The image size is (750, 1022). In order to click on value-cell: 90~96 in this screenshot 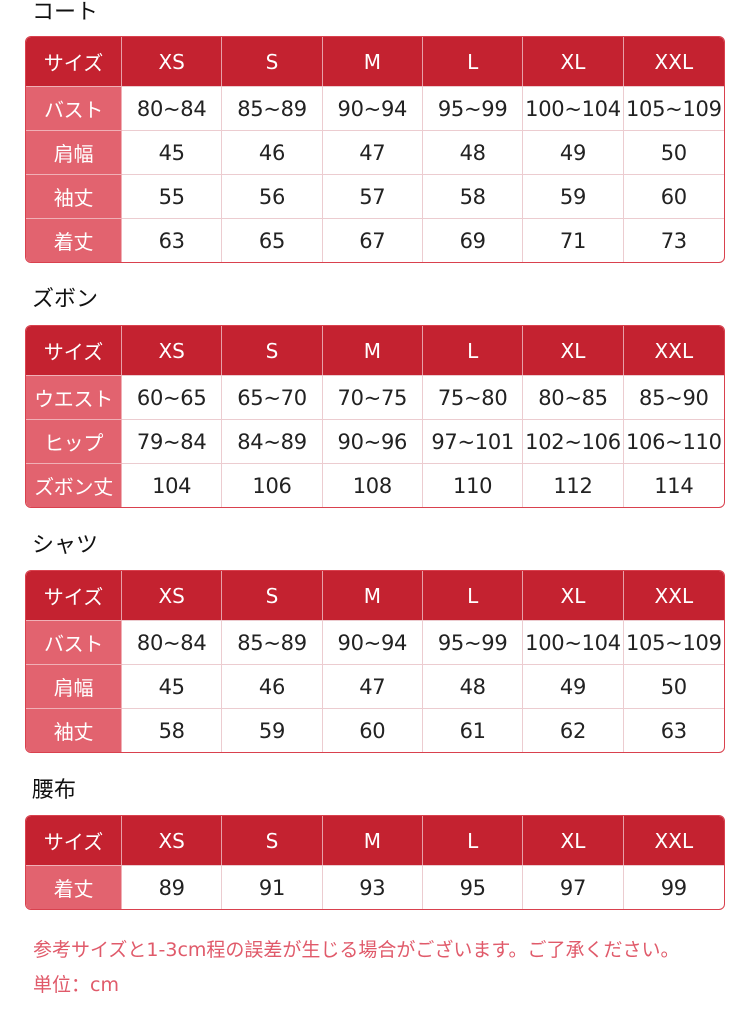, I will do `click(372, 441)`.